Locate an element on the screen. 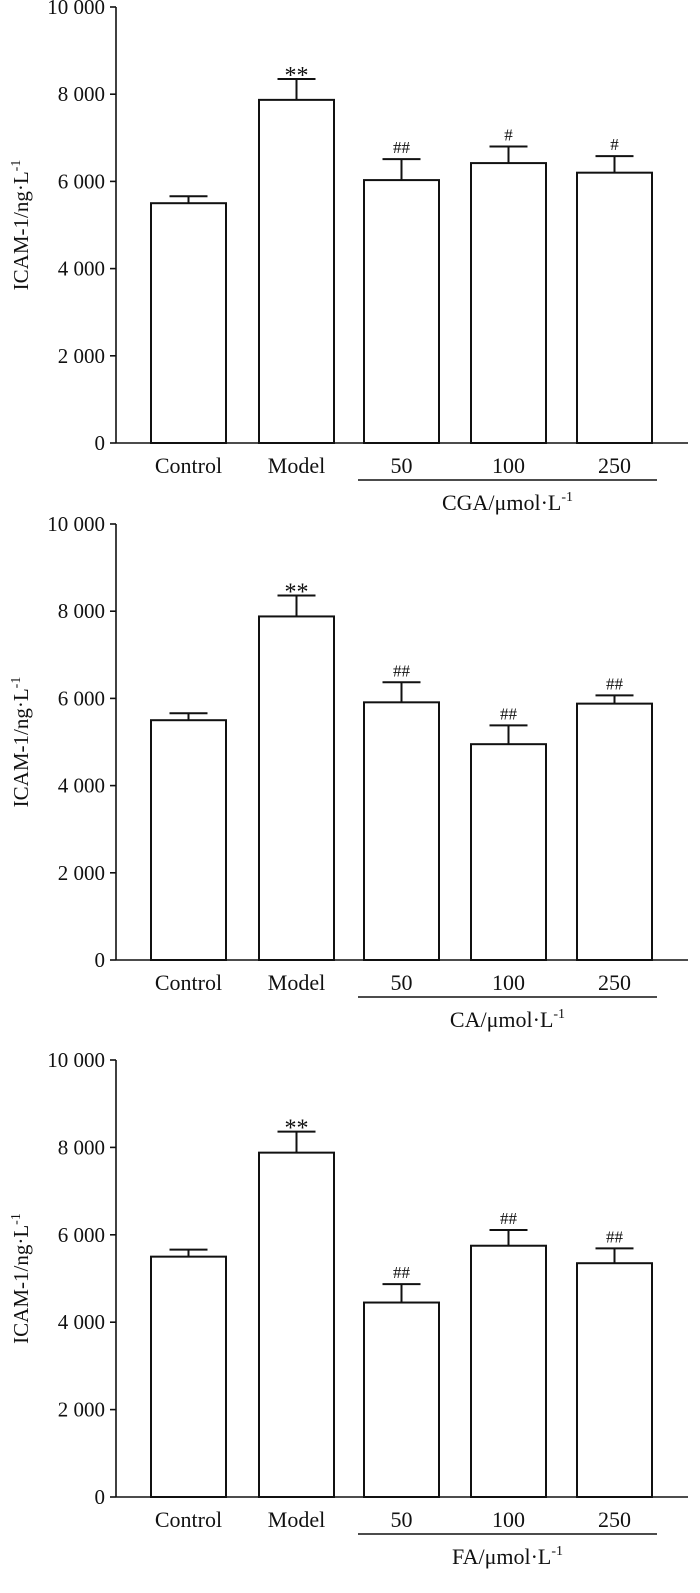 The image size is (700, 1593). group-label: CA/μmol·L-1 is located at coordinates (507, 1019).